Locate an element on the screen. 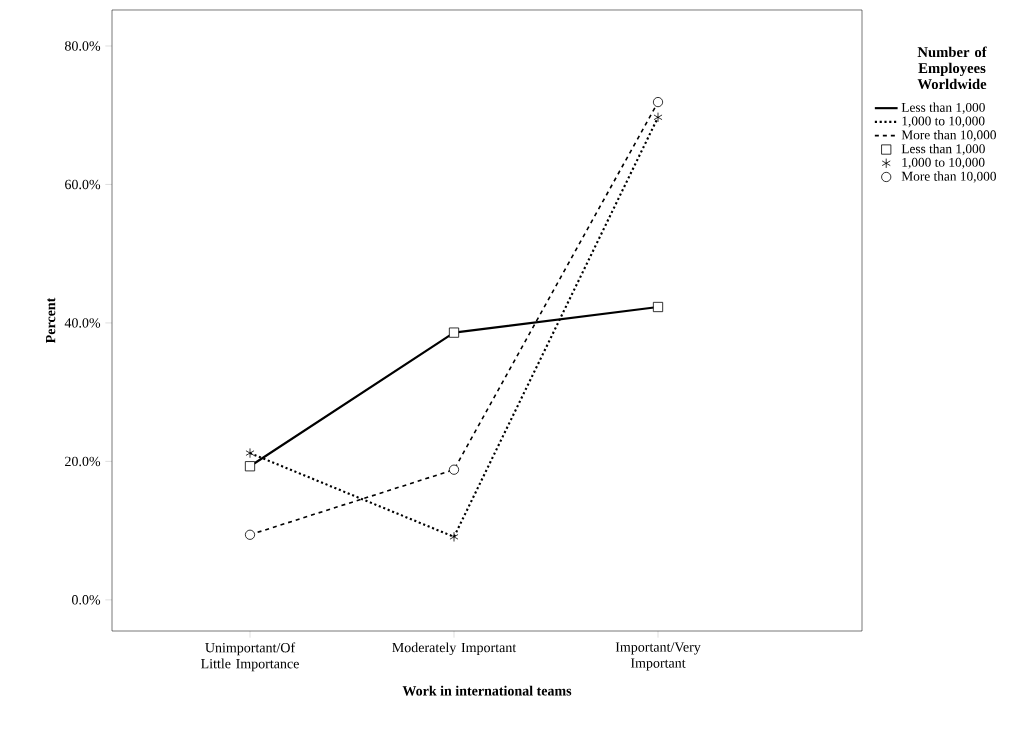  y-tick-label: 20.0% is located at coordinates (83, 461).